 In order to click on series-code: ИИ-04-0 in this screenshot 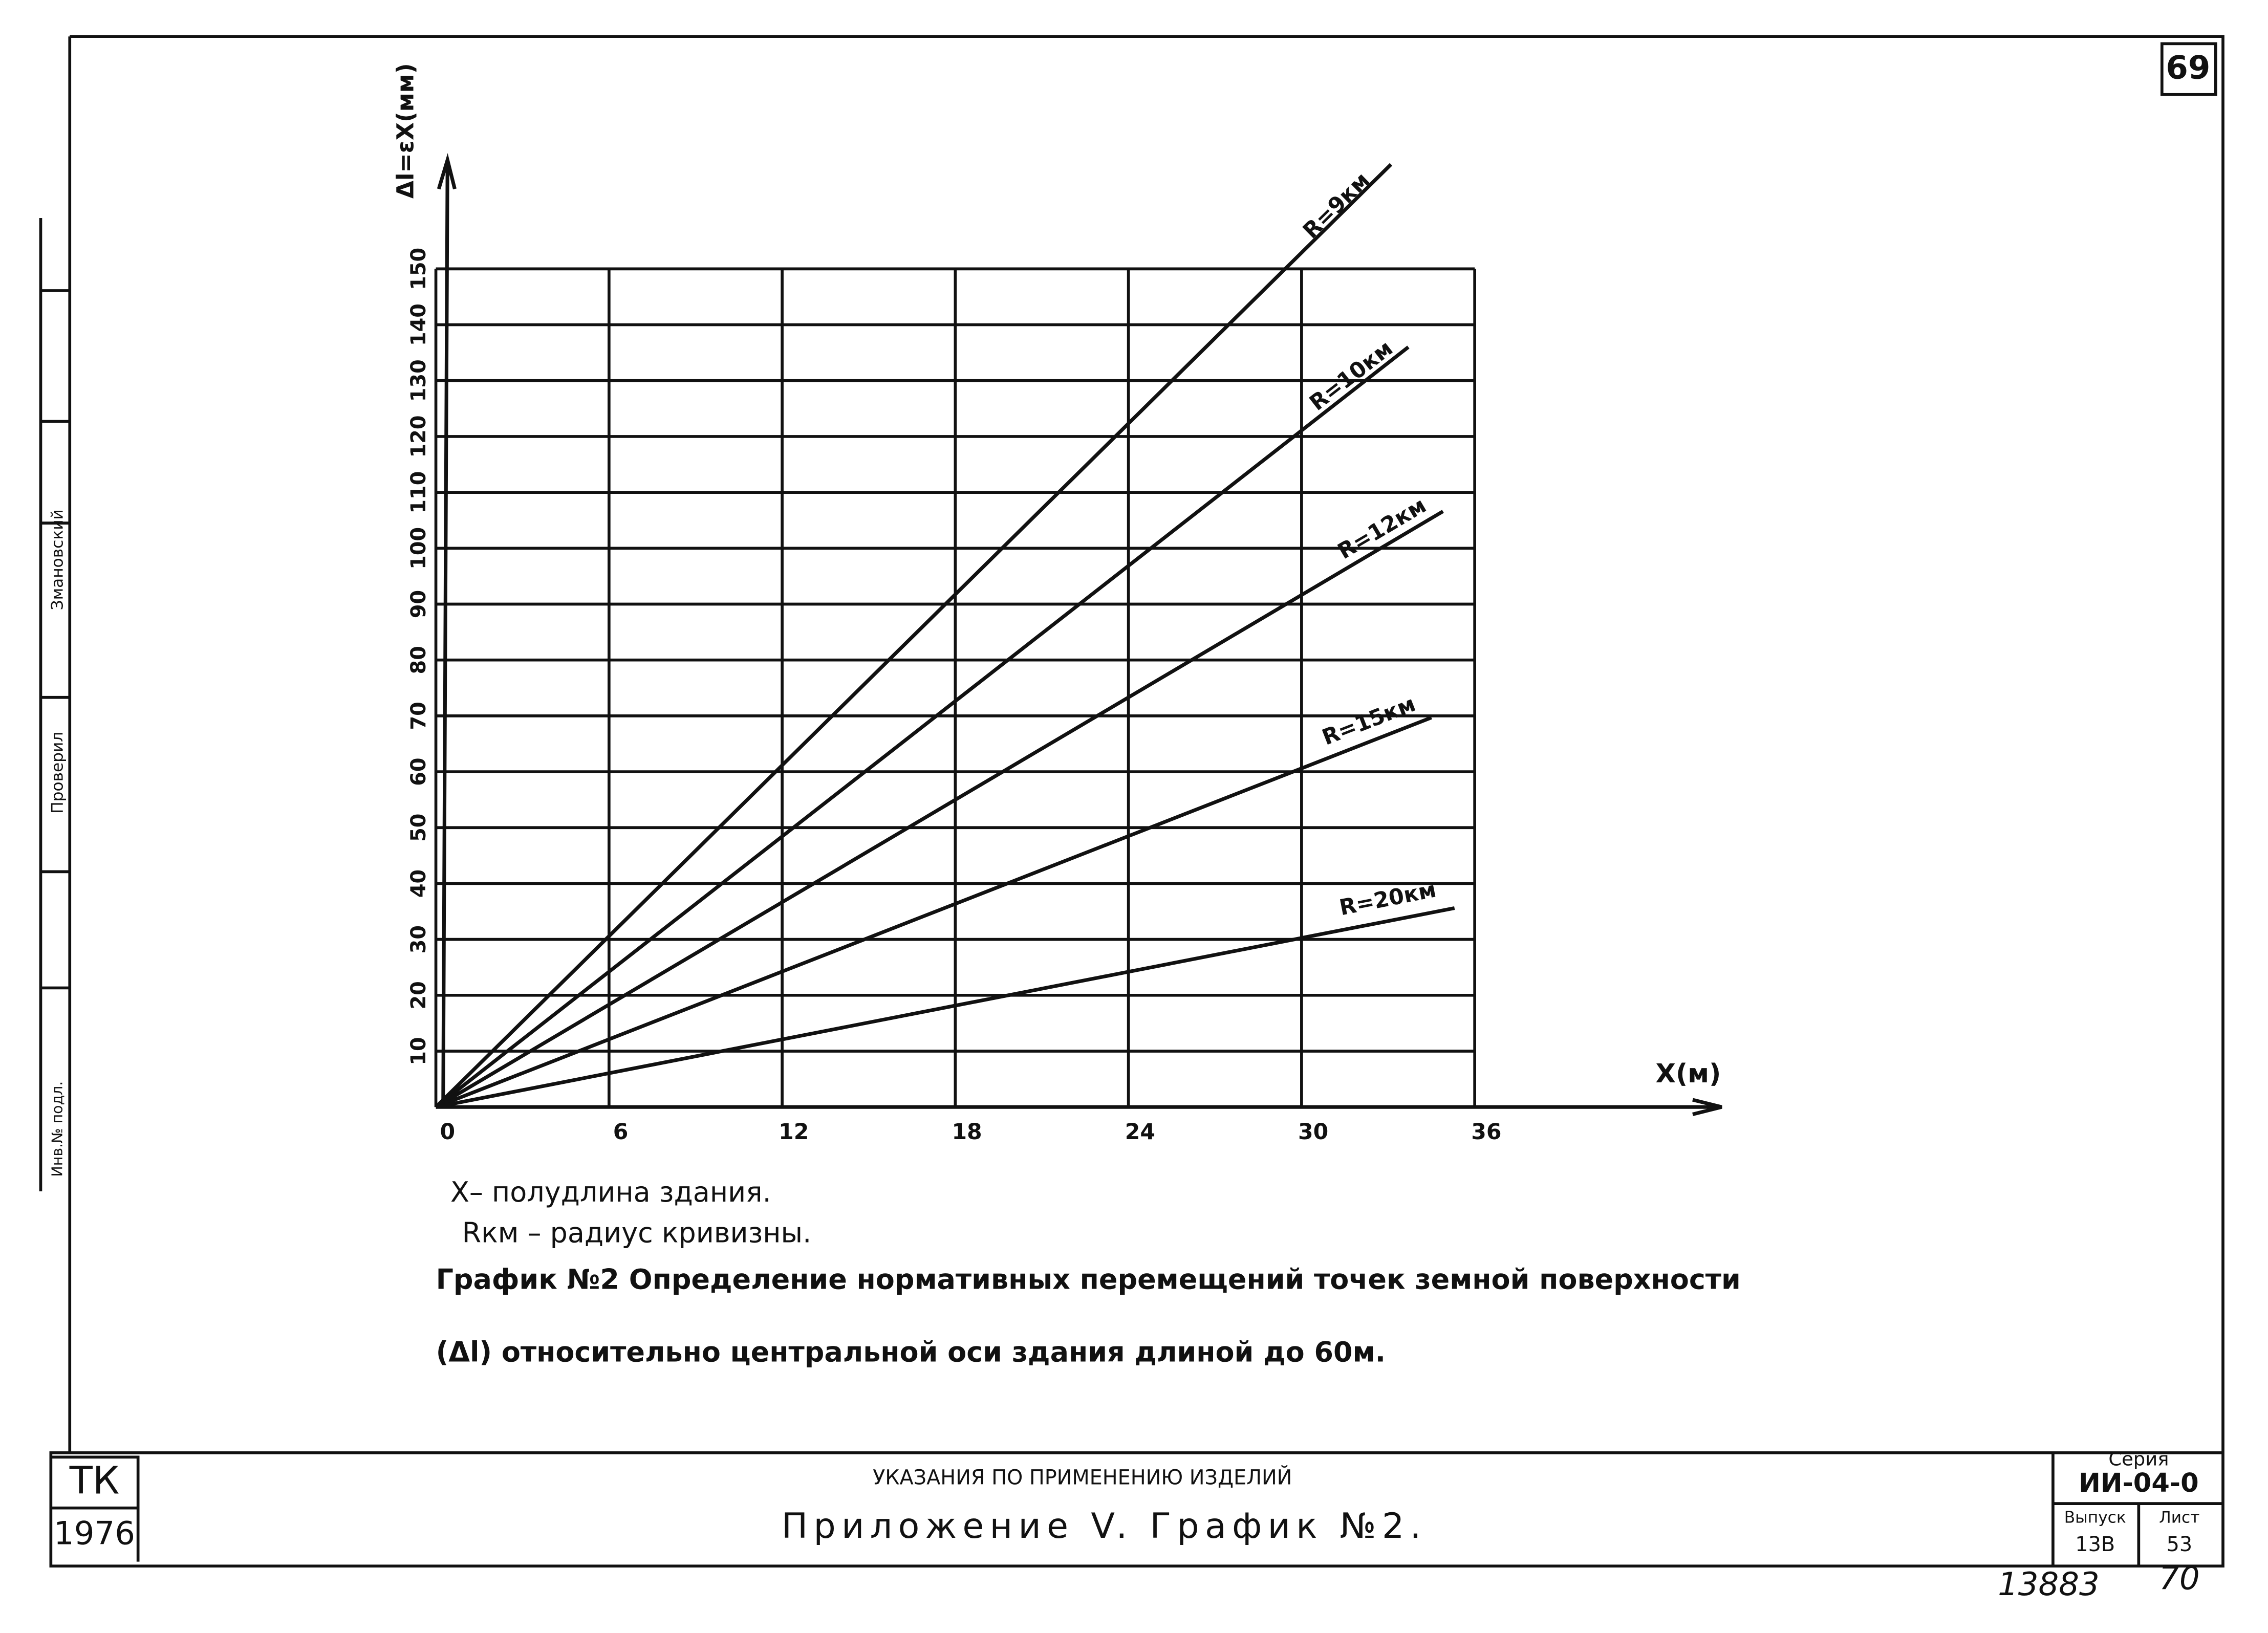, I will do `click(2139, 1483)`.